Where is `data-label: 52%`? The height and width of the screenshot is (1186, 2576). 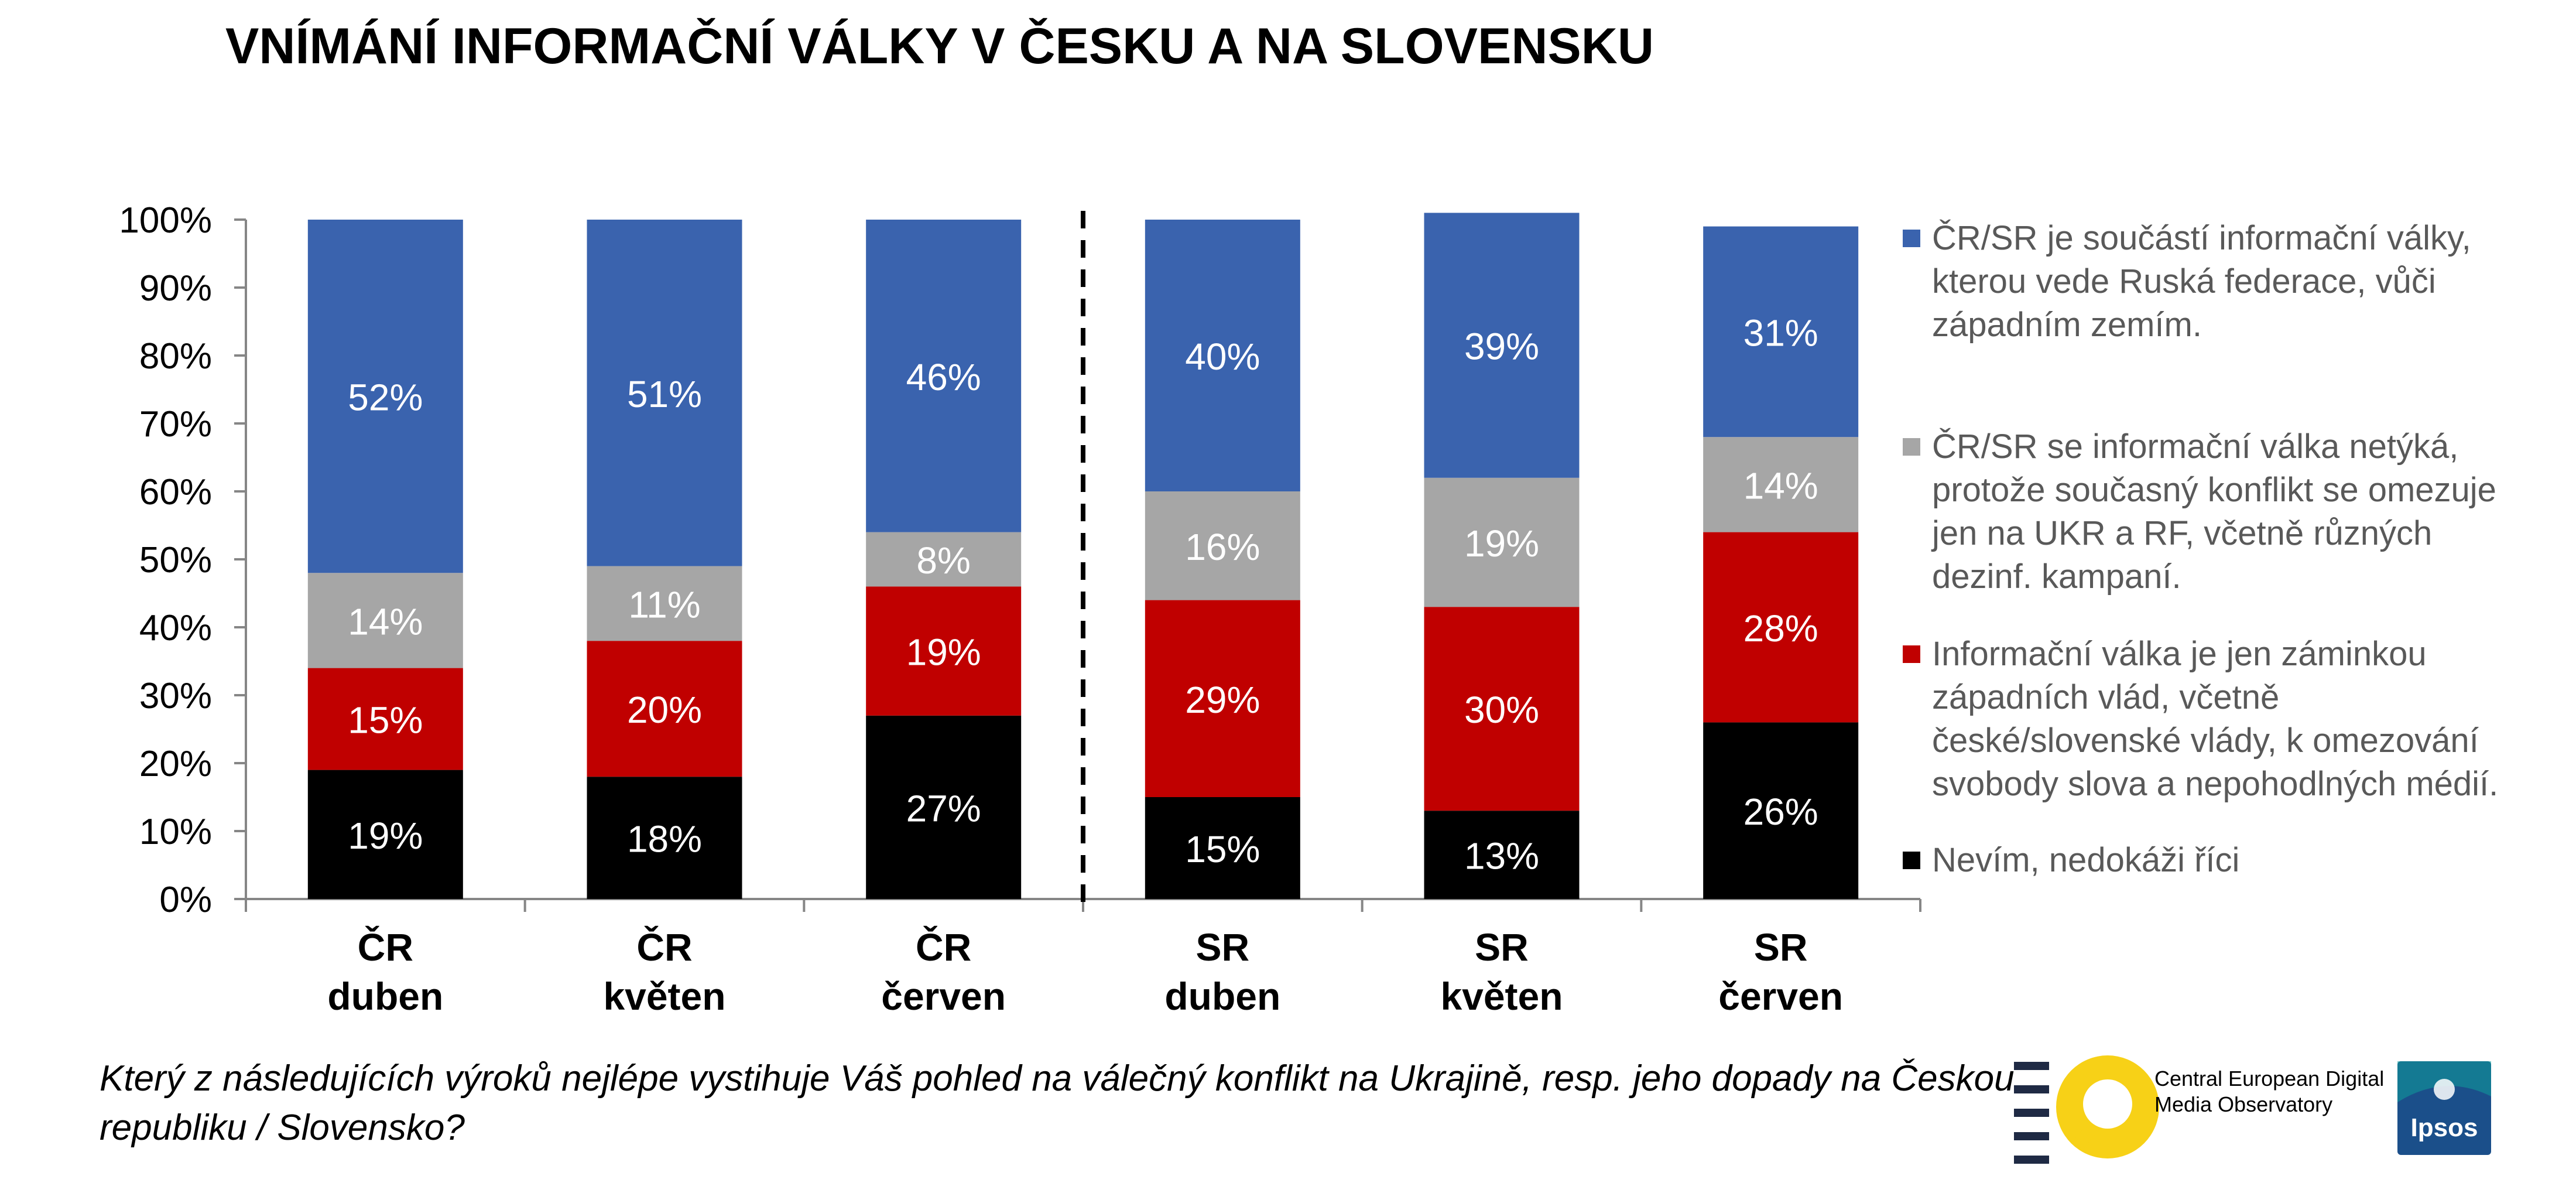
data-label: 52% is located at coordinates (385, 398).